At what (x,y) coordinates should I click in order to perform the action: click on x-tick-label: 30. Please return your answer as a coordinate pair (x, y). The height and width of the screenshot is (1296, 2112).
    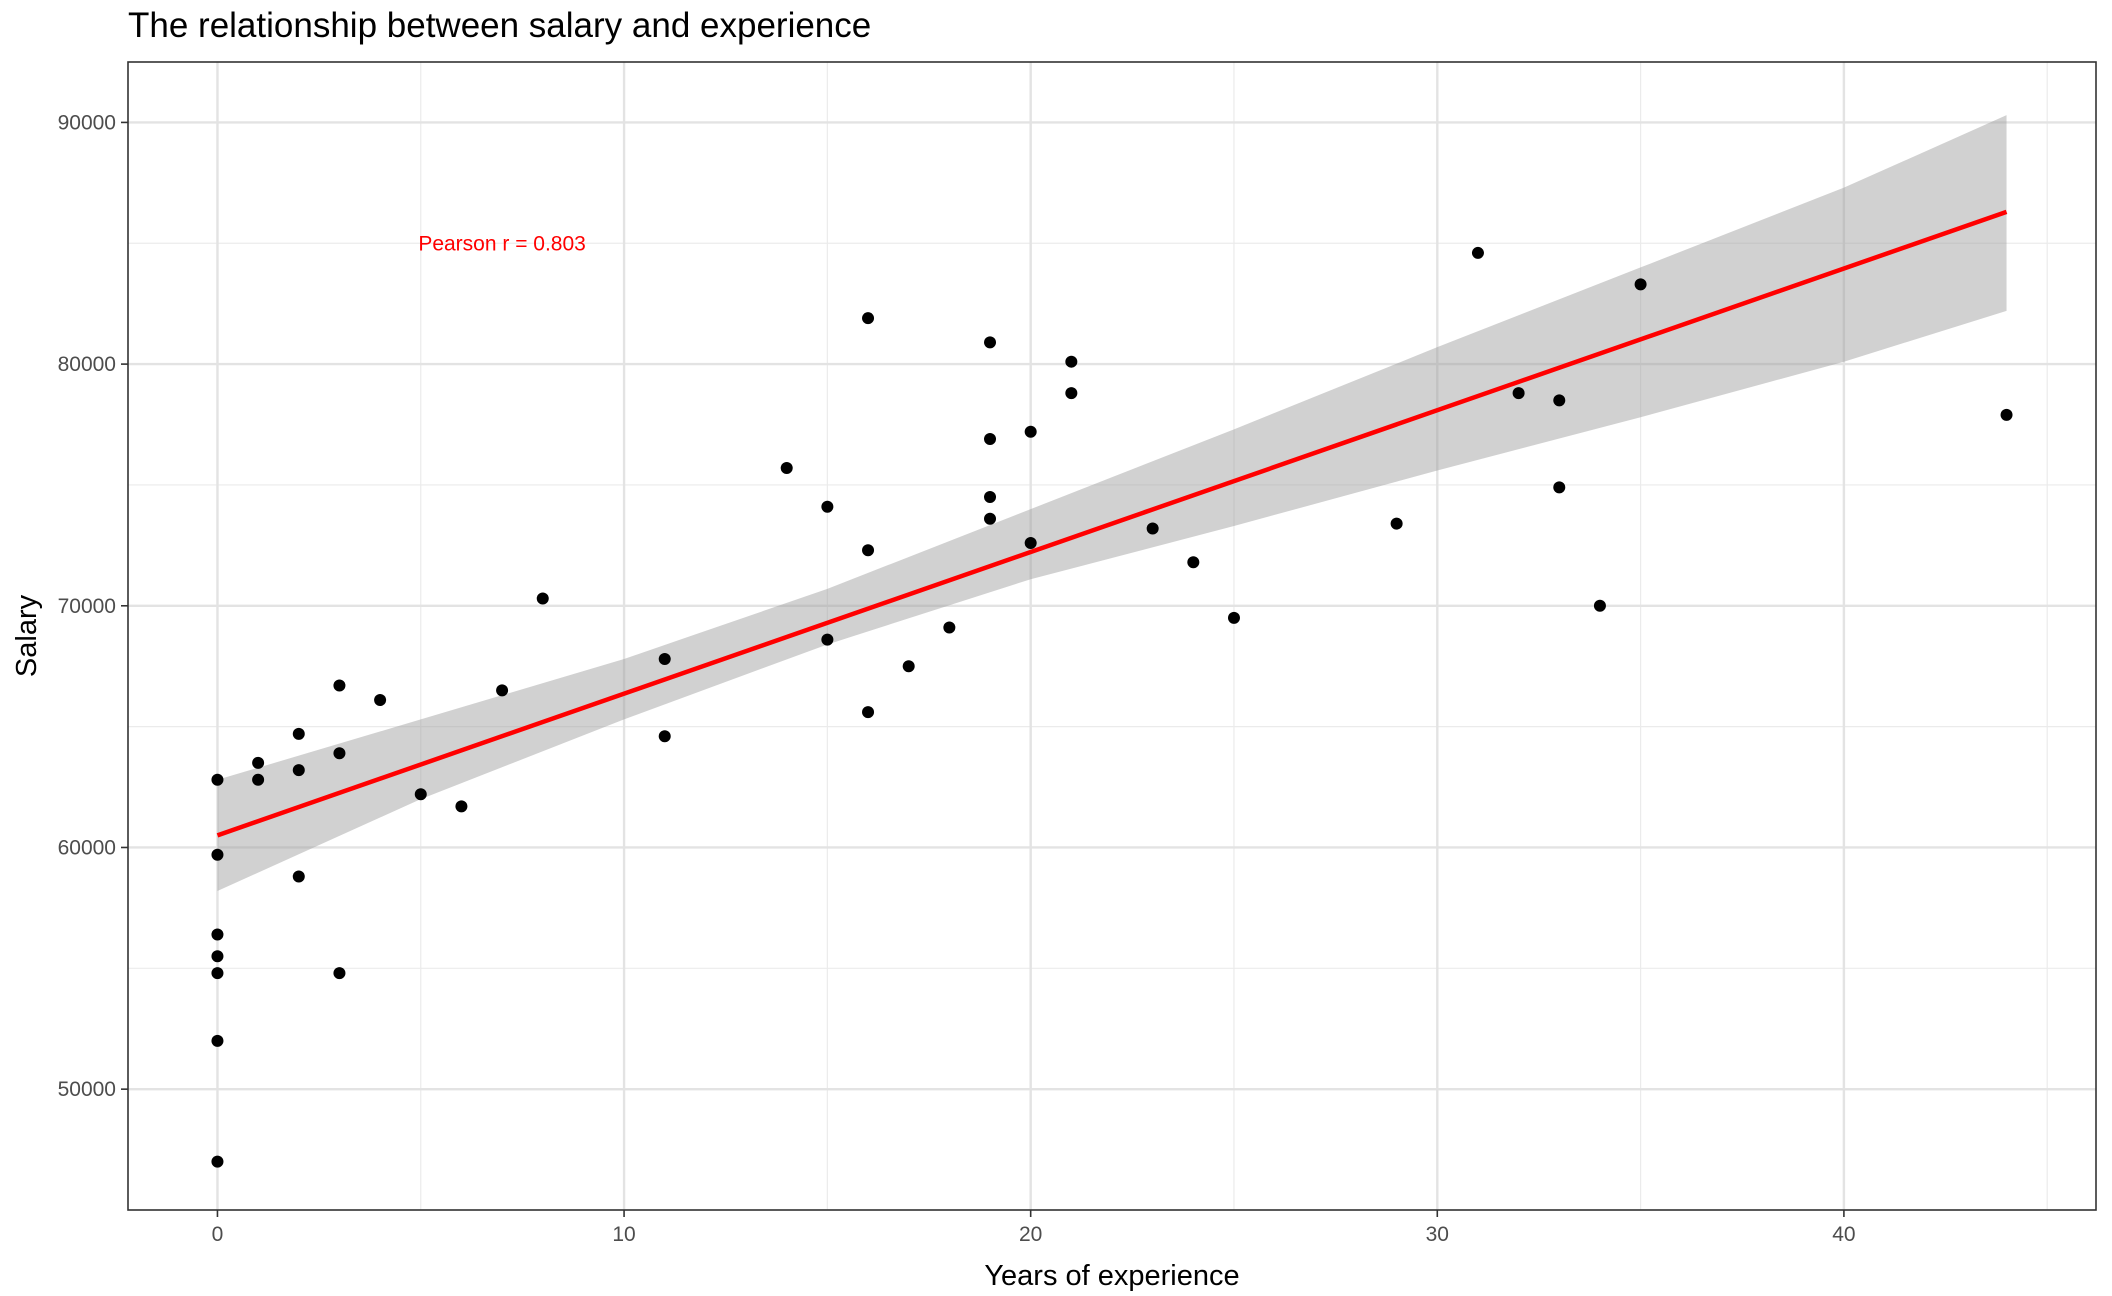
    Looking at the image, I should click on (1437, 1234).